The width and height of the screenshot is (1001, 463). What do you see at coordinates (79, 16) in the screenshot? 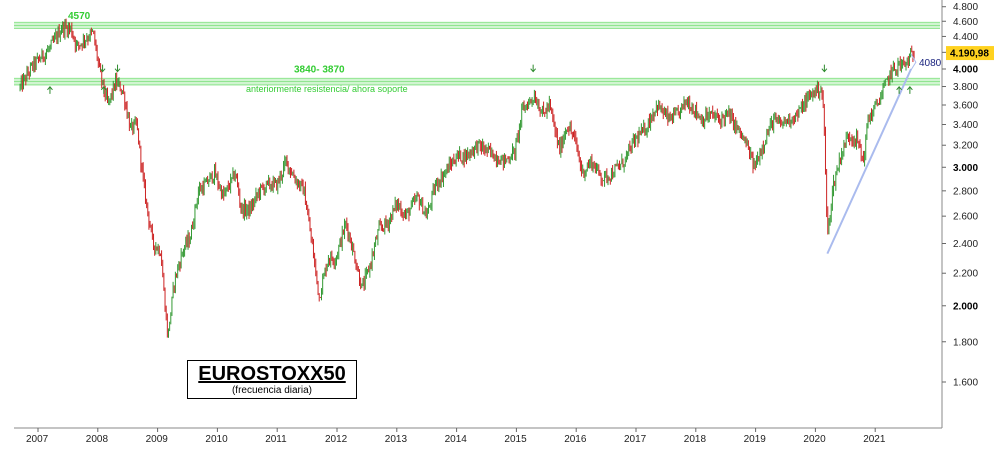
I see `zone-label-4570: 4570` at bounding box center [79, 16].